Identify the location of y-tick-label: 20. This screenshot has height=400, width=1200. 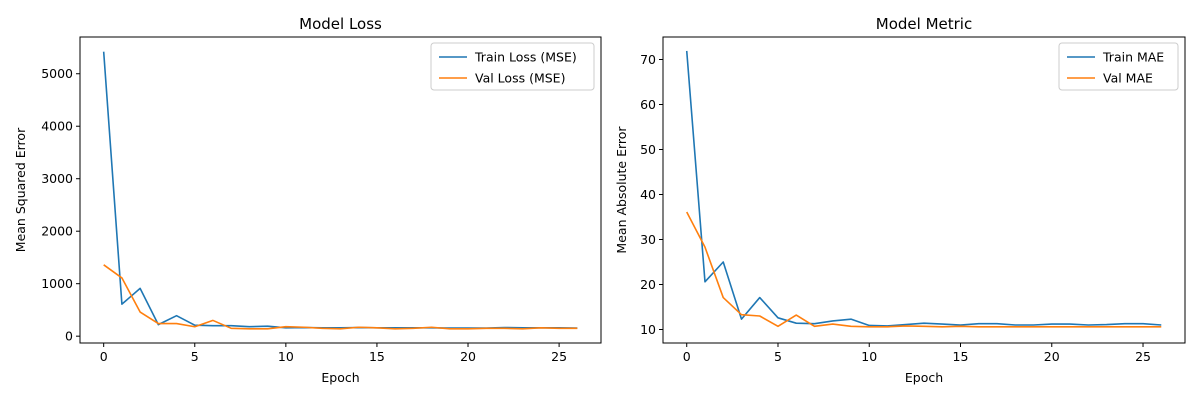
(648, 284).